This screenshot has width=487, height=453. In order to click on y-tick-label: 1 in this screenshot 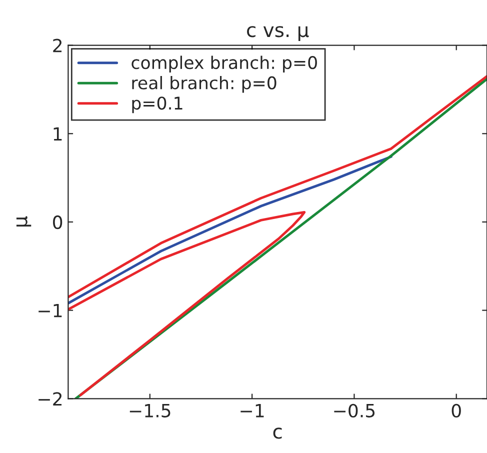, I will do `click(58, 133)`.